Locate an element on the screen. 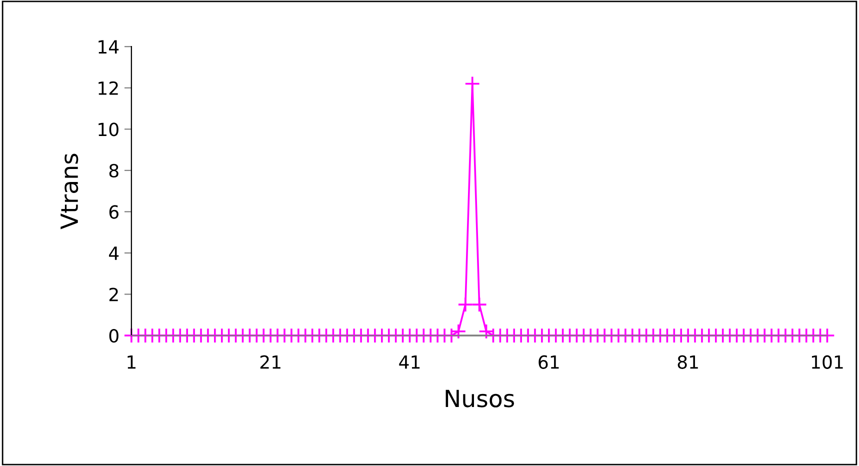 The width and height of the screenshot is (859, 466). x-tick-label: 81 is located at coordinates (688, 362).